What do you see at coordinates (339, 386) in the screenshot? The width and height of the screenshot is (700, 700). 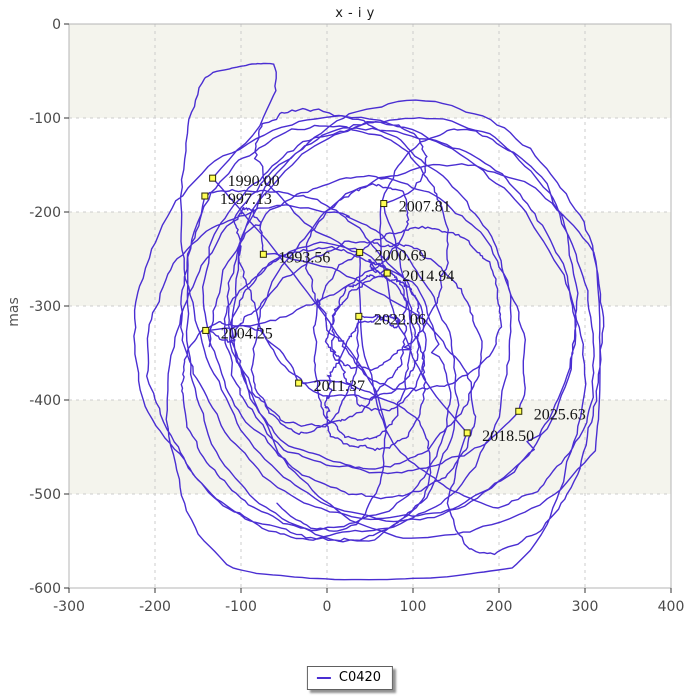 I see `epoch-label: 2011.37` at bounding box center [339, 386].